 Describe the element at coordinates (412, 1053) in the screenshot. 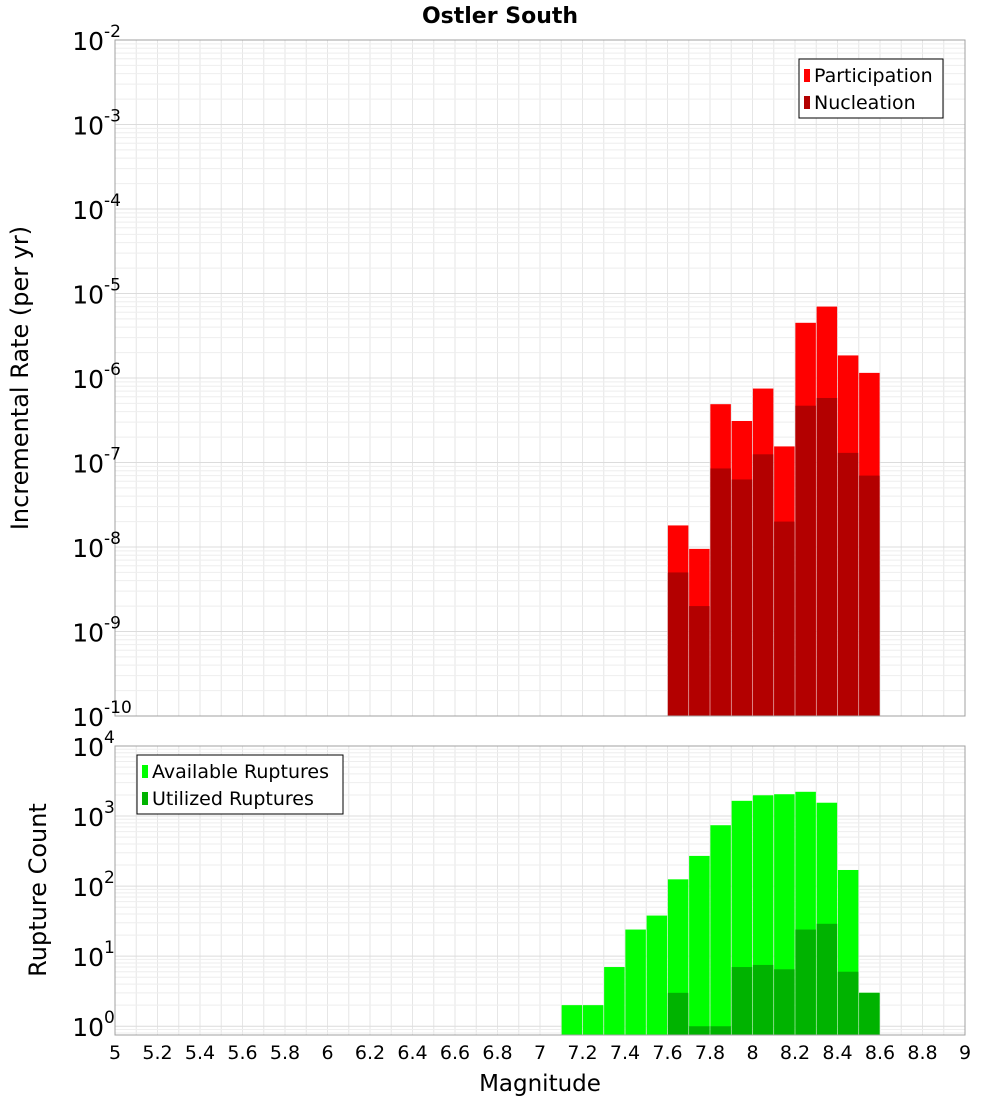

I see `x-tick-label: 6.4` at that location.